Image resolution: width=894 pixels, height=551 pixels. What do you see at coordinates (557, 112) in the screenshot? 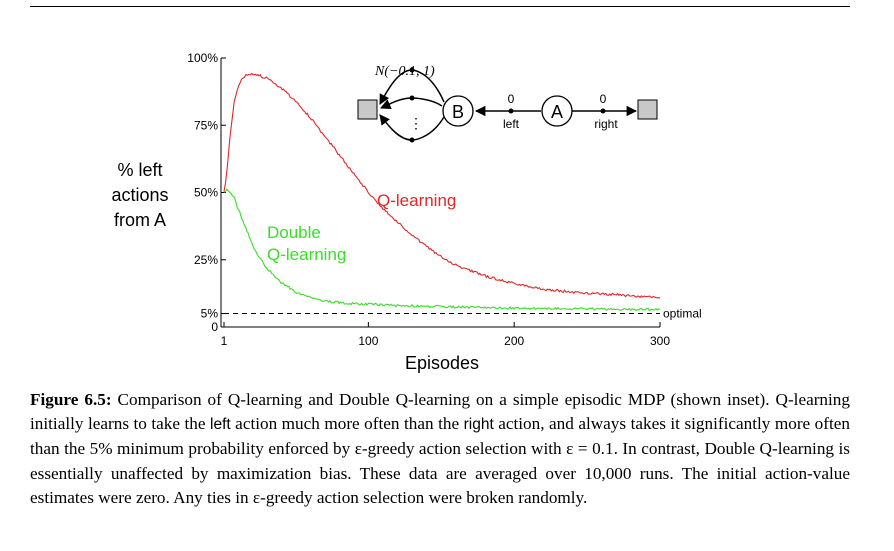
I see `state-a-label: A` at bounding box center [557, 112].